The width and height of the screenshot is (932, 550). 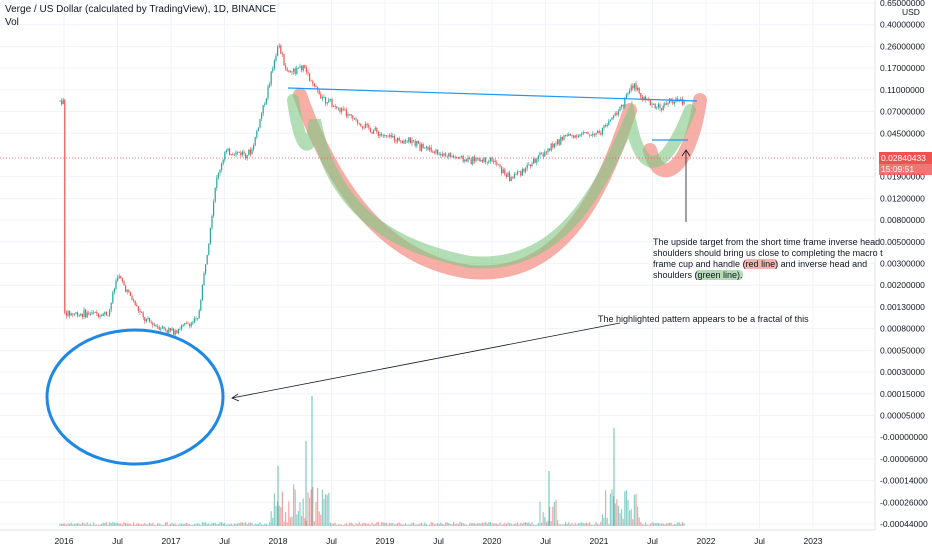 What do you see at coordinates (902, 112) in the screenshot?
I see `price-tick-label: 0.07000000` at bounding box center [902, 112].